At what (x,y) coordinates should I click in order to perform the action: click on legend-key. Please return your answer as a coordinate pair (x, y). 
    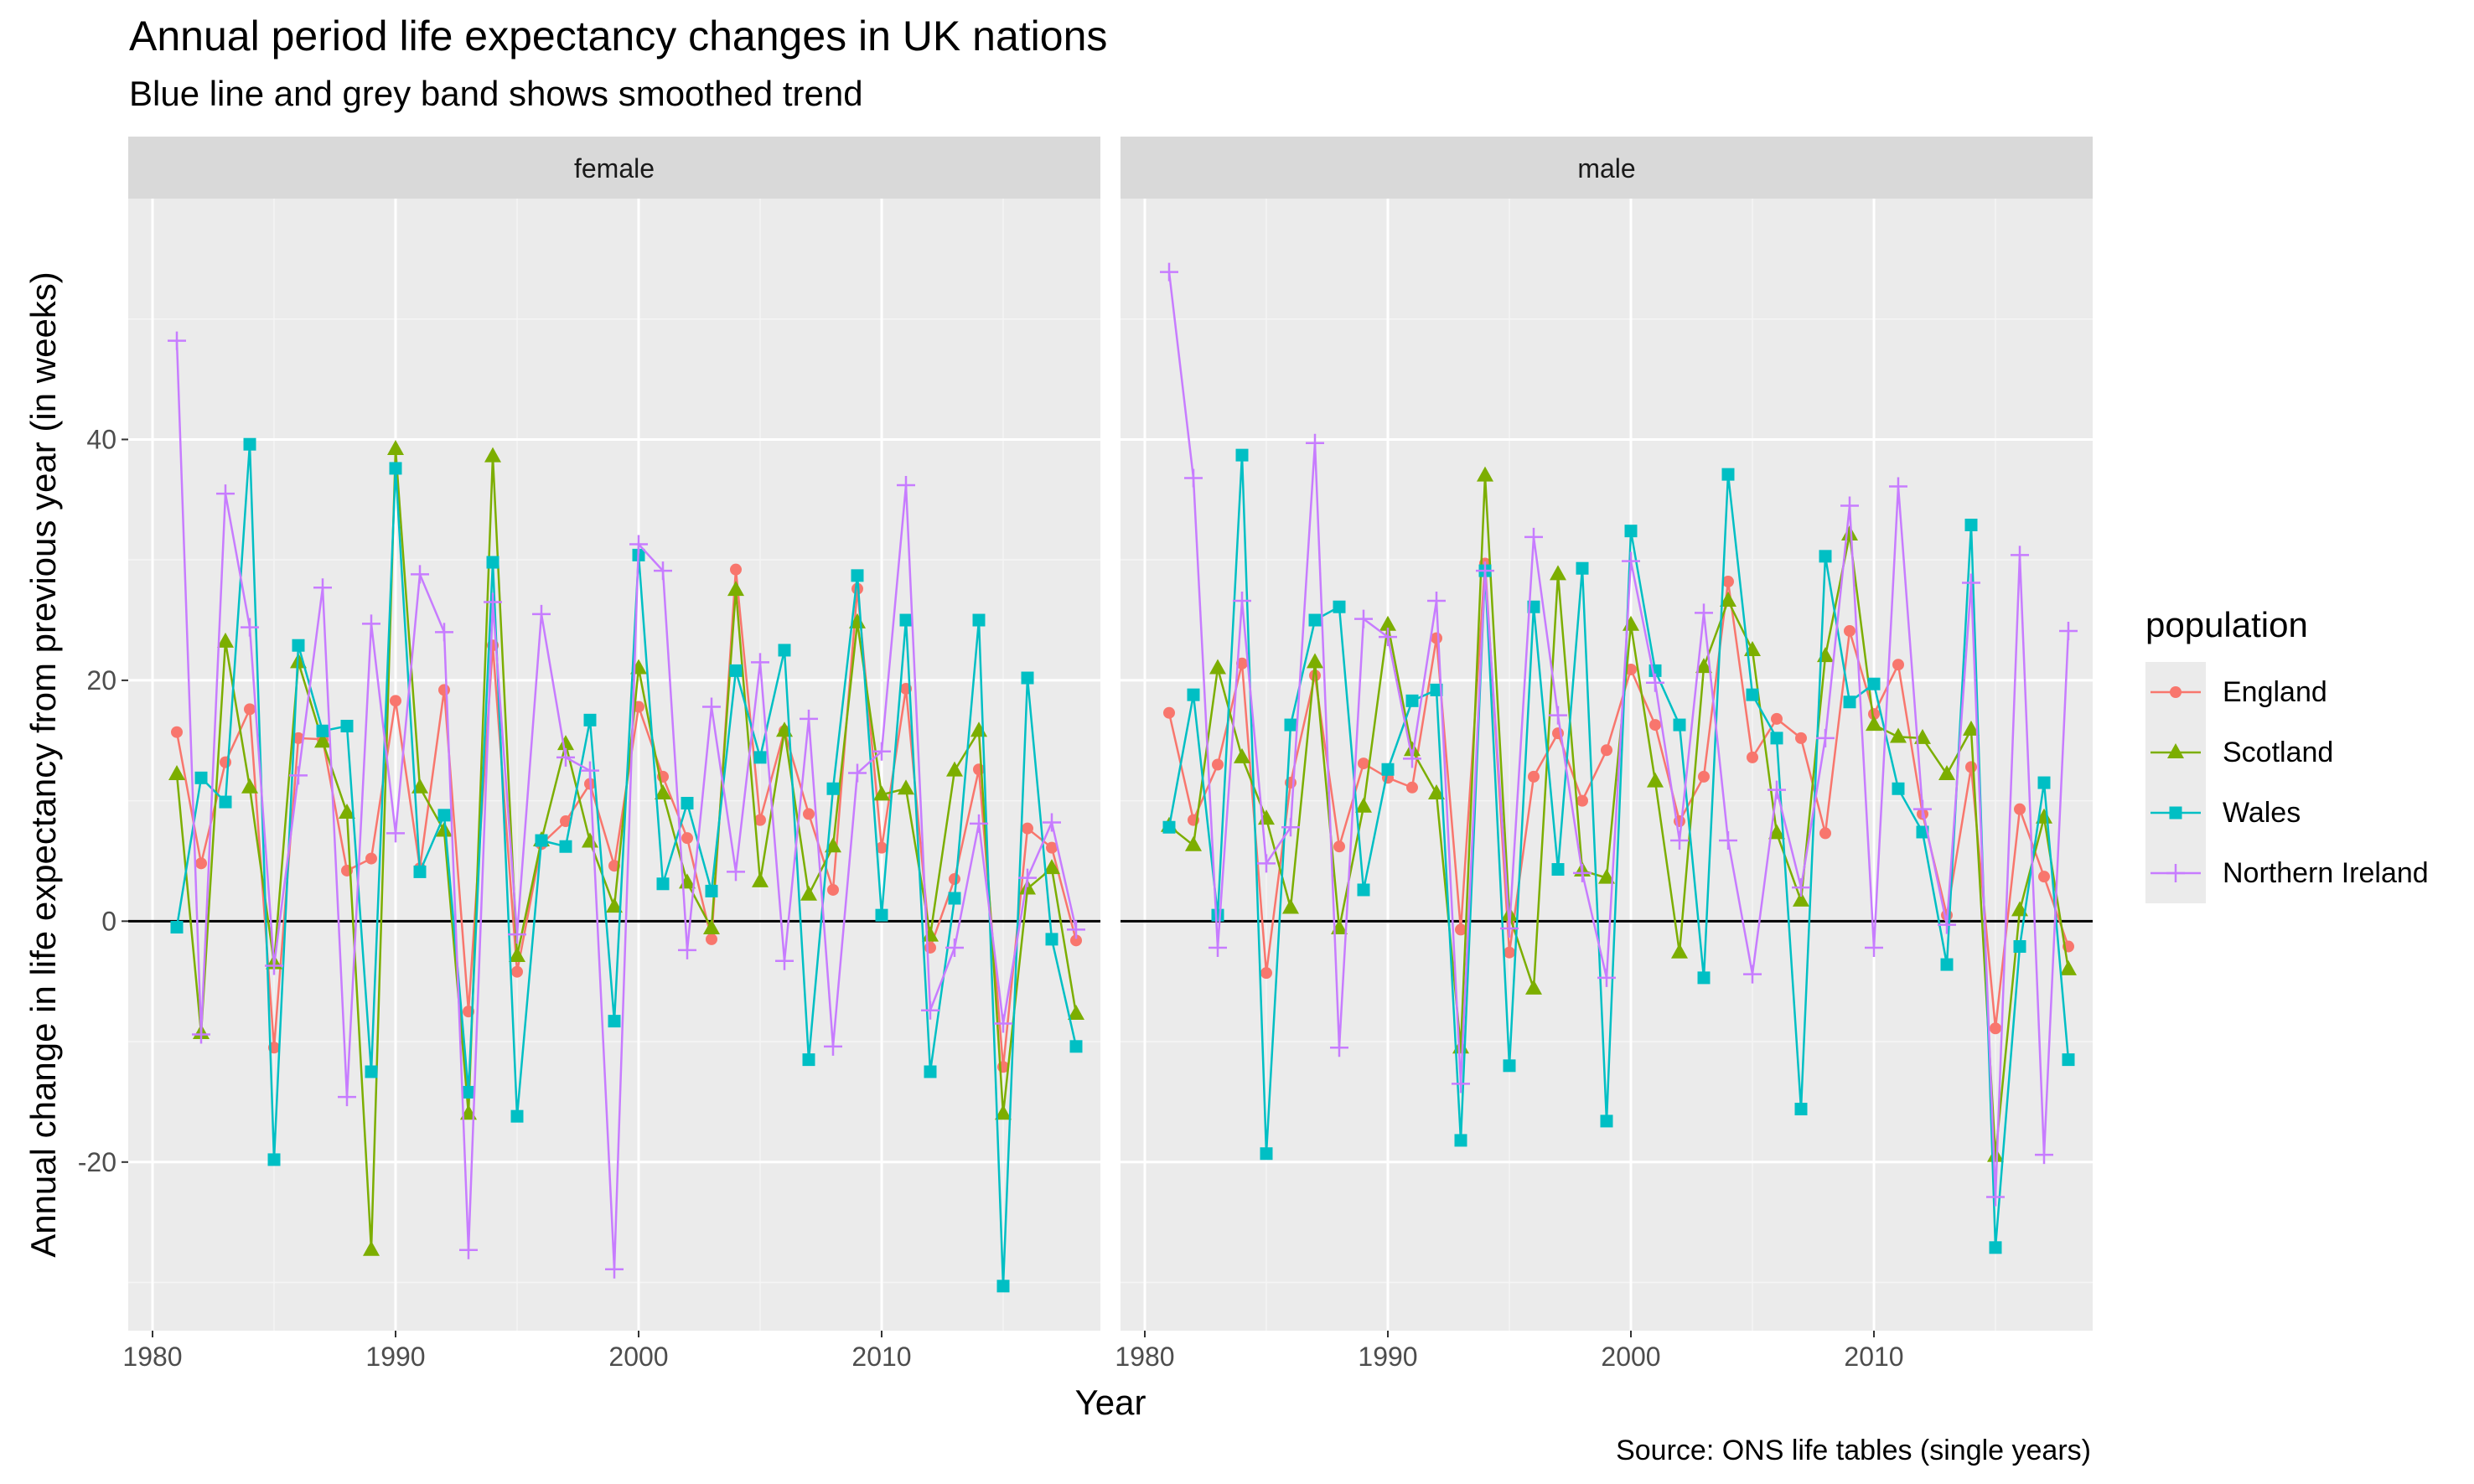
    Looking at the image, I should click on (2176, 752).